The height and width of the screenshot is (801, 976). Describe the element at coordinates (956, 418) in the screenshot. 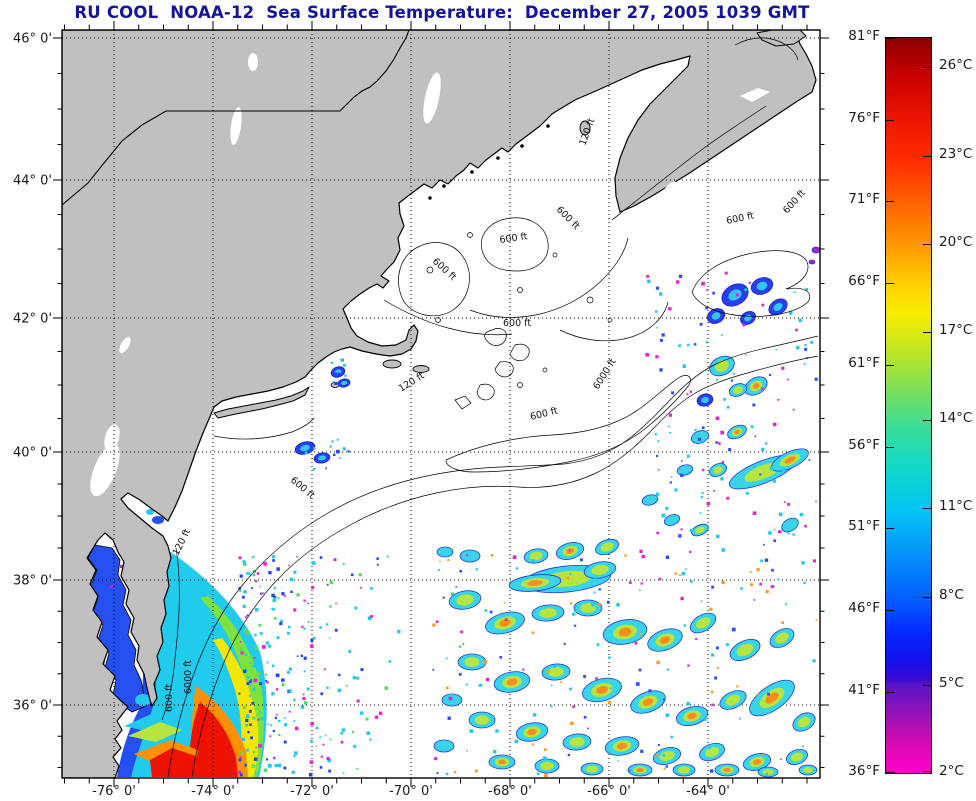

I see `colorbar-c-label: 14°C` at that location.